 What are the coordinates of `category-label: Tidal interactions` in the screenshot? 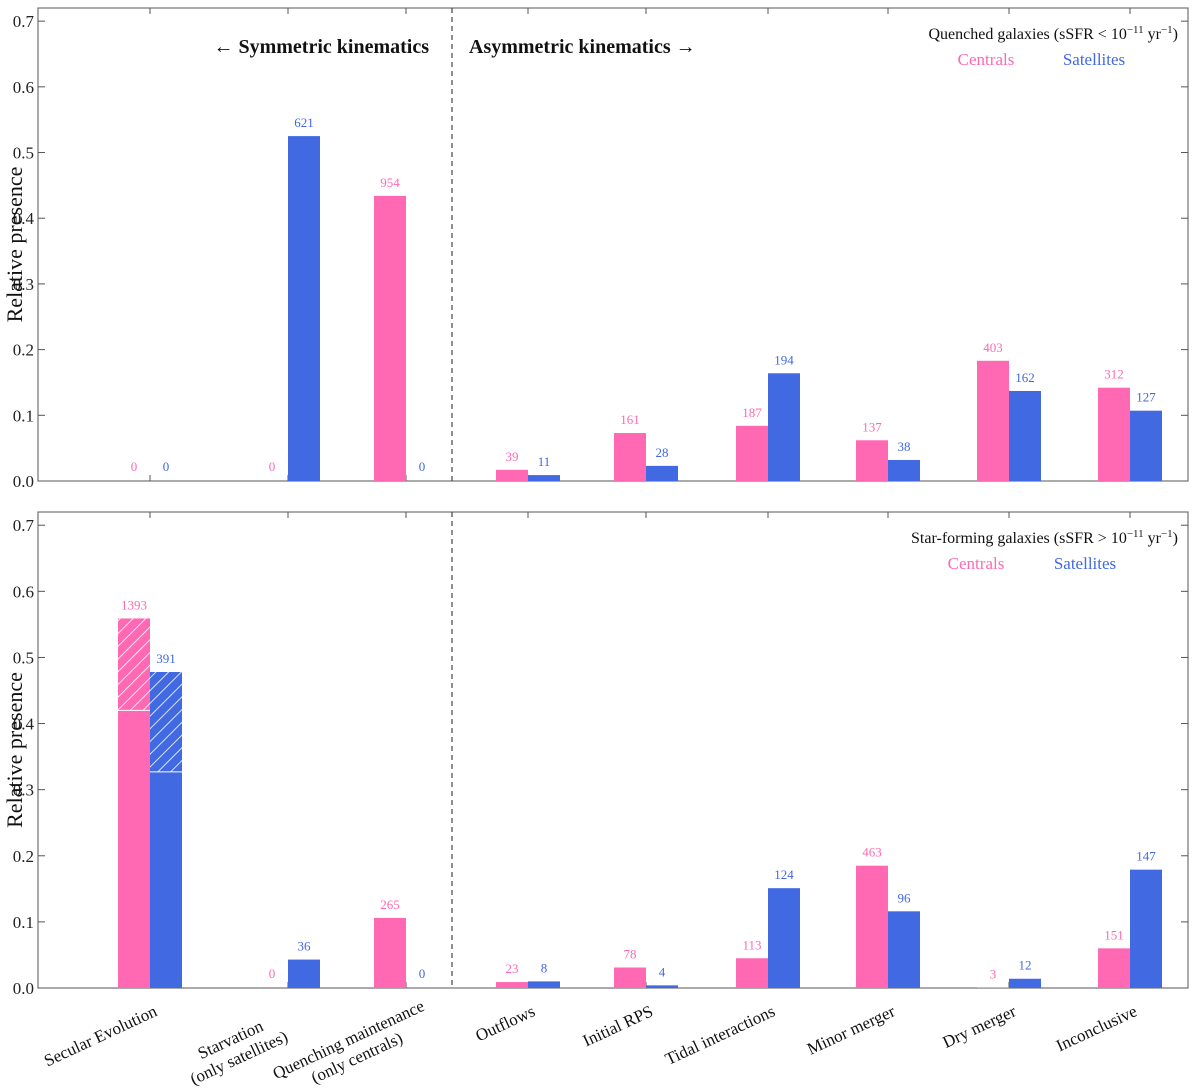 It's located at (720, 1034).